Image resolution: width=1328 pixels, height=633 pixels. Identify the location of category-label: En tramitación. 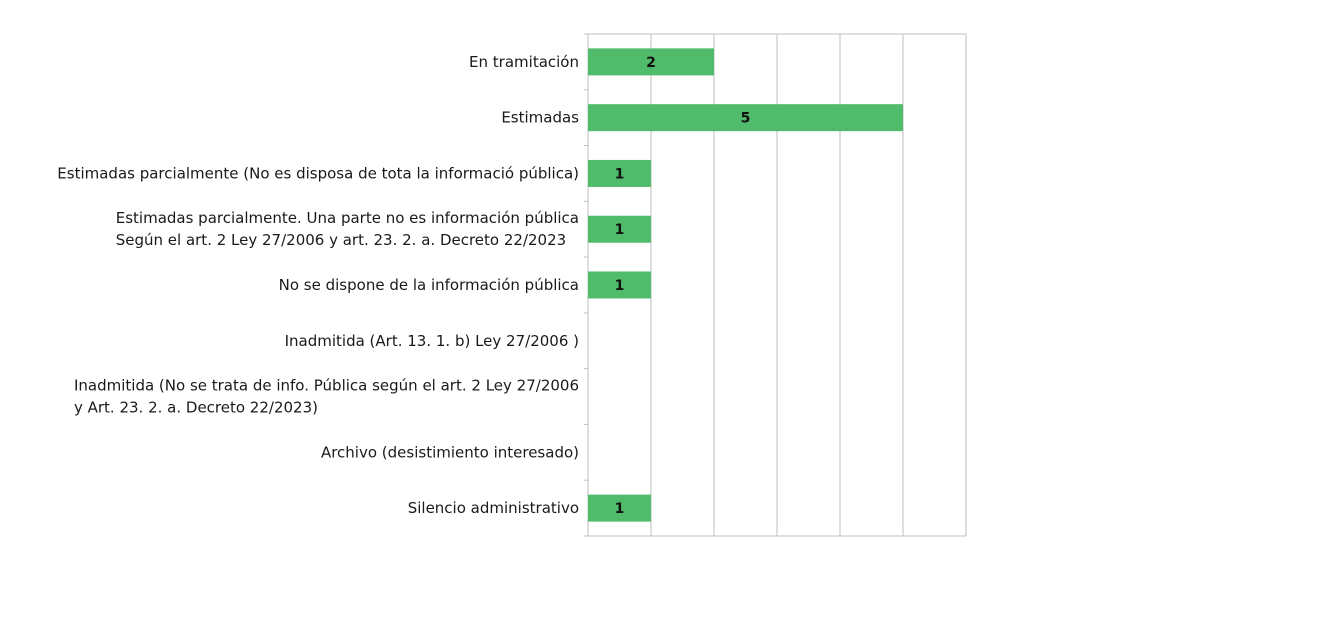
(524, 62).